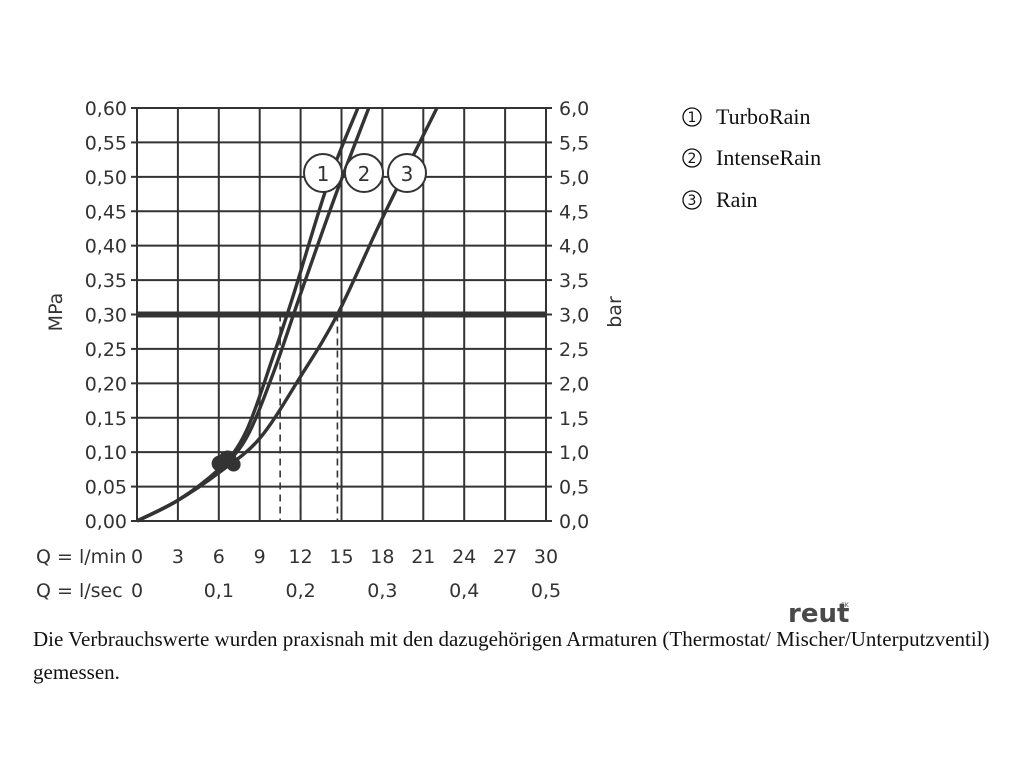 The height and width of the screenshot is (768, 1024). Describe the element at coordinates (845, 605) in the screenshot. I see `brand-superscript: SK` at that location.